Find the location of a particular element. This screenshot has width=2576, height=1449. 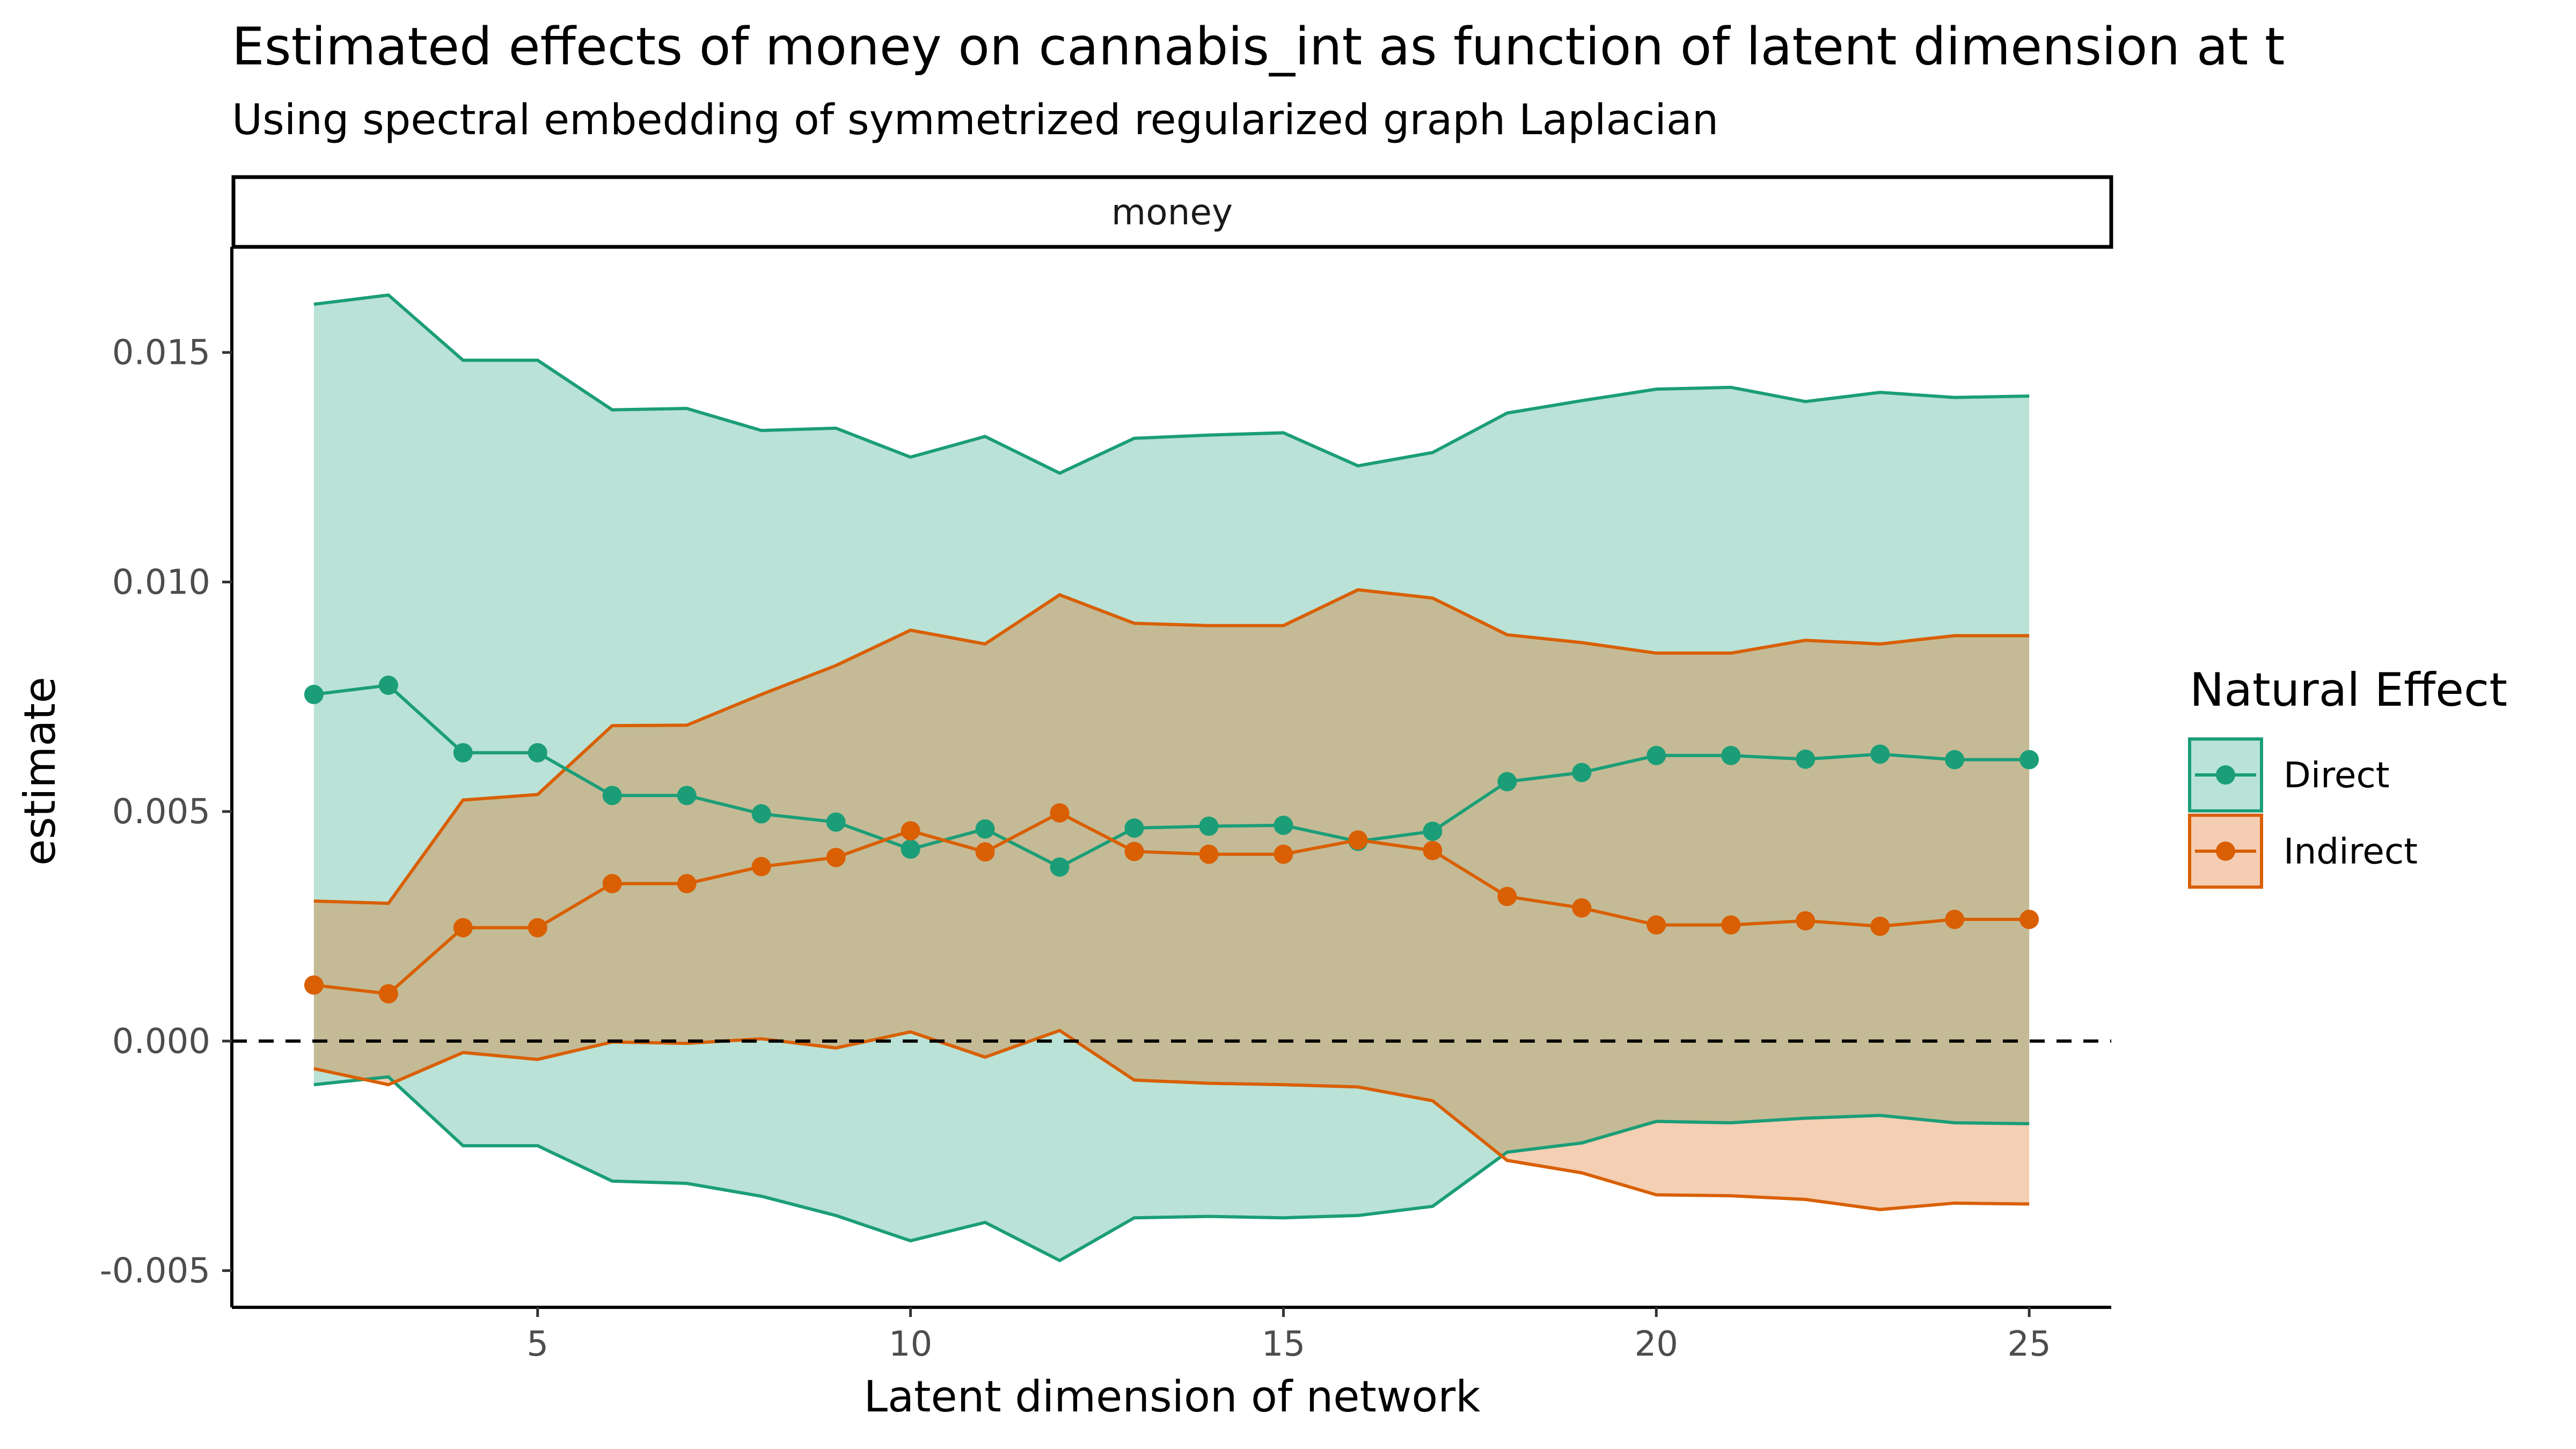

x-tick-label: 20 is located at coordinates (1656, 1344).